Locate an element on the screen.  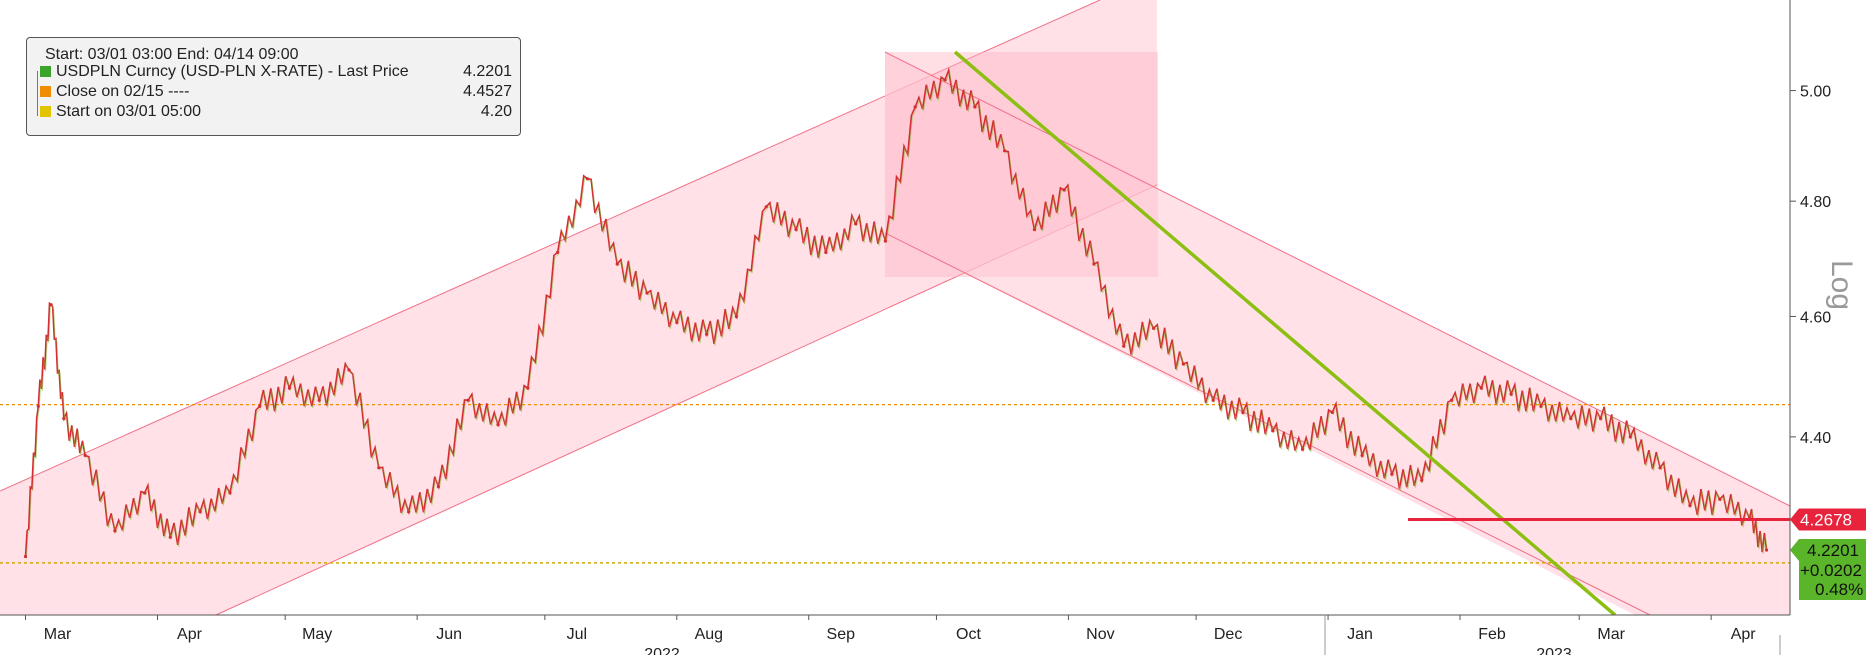
reference-price-flag: 4.2678 is located at coordinates (1828, 519).